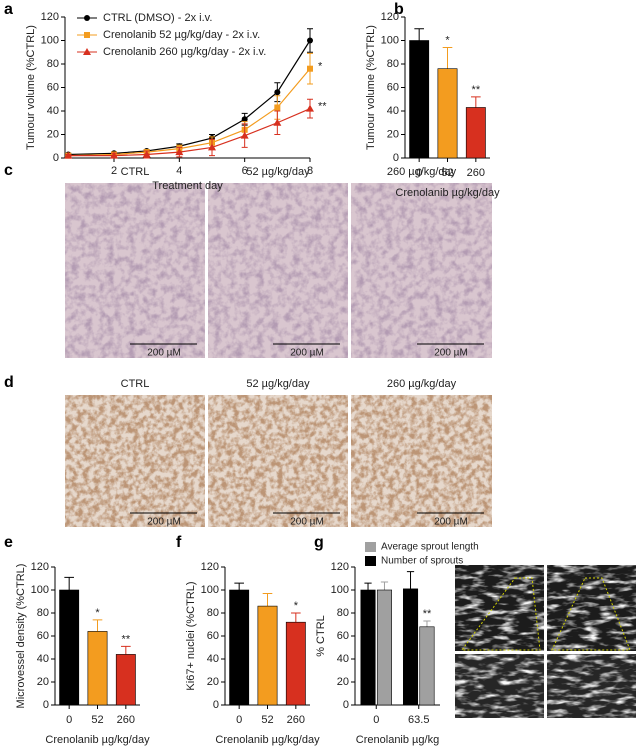 The width and height of the screenshot is (640, 748). Describe the element at coordinates (418, 720) in the screenshot. I see `x-tick-label: 63.5` at that location.